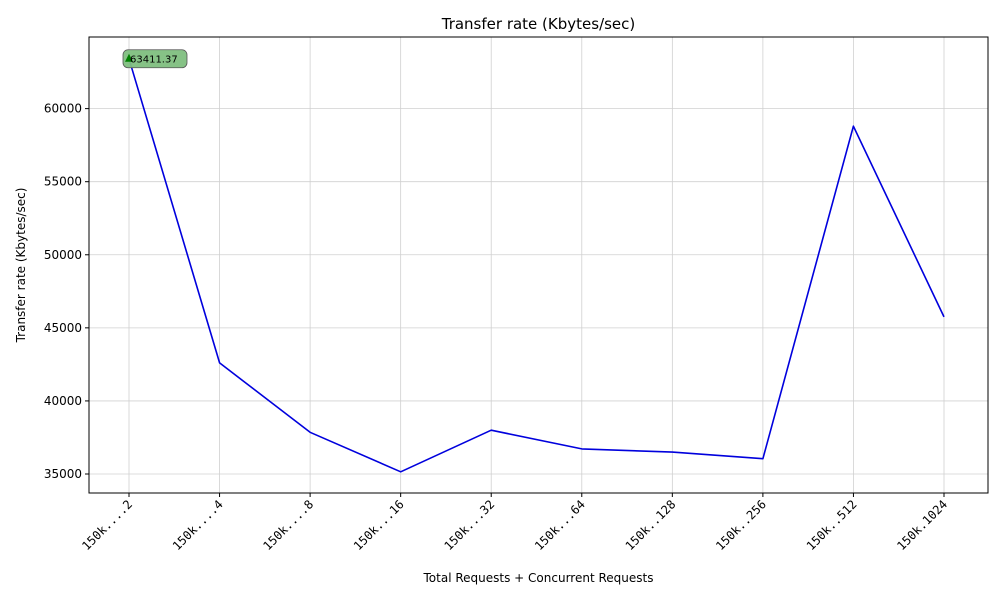  Describe the element at coordinates (538, 24) in the screenshot. I see `chart-title: Transfer rate (Kbytes/sec)` at that location.